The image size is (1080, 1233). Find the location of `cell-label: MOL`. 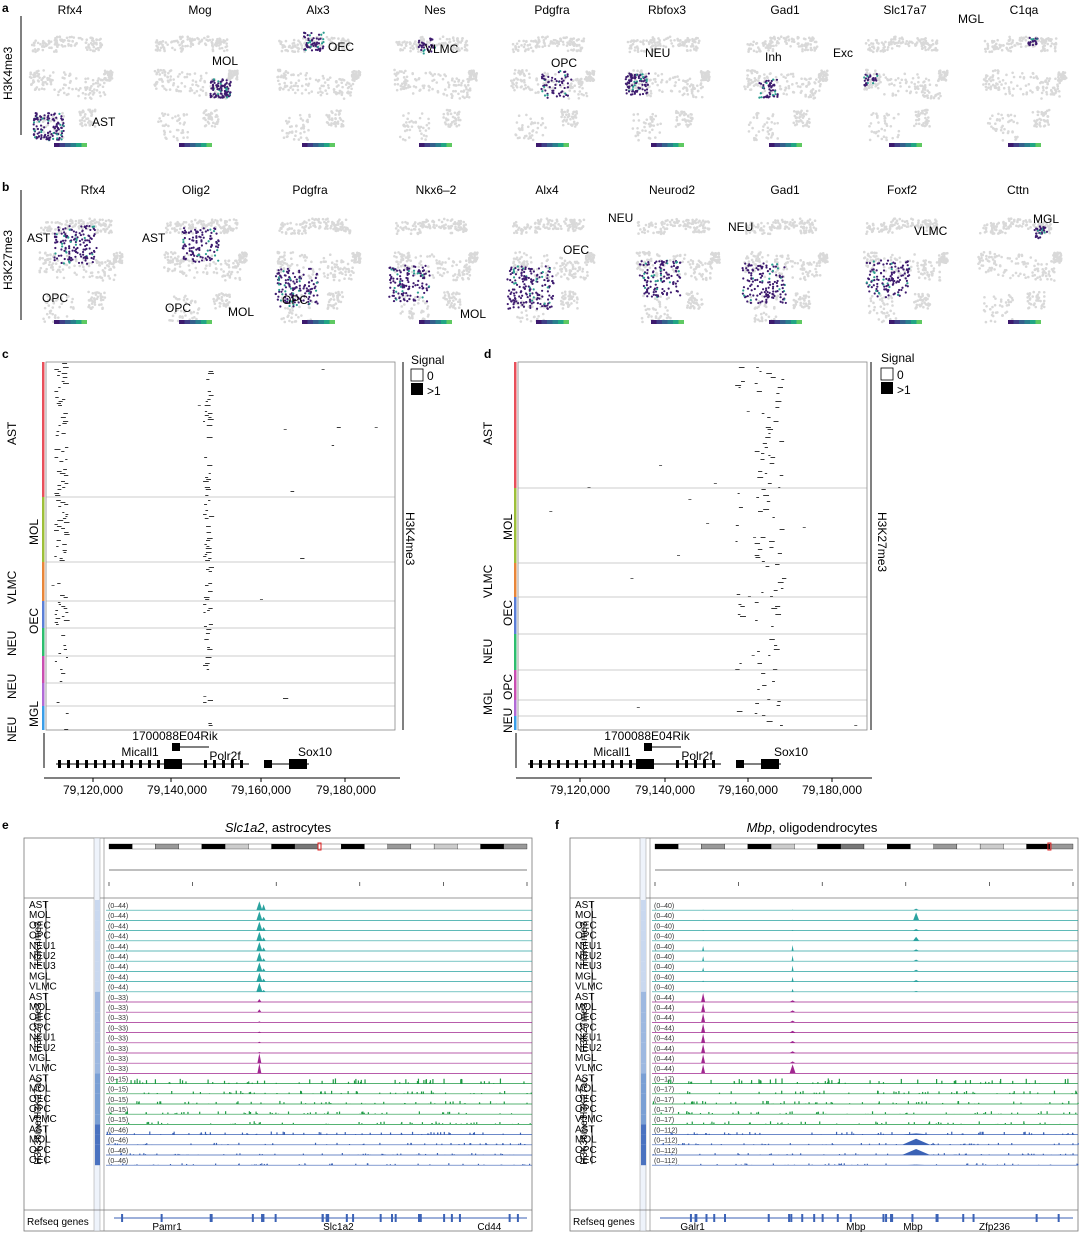

cell-label: MOL is located at coordinates (241, 312).